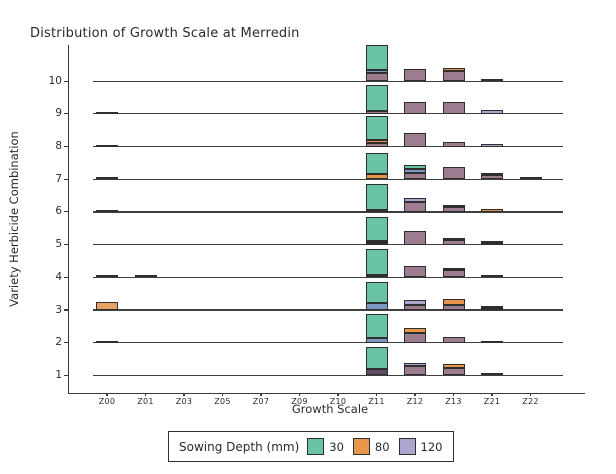  Describe the element at coordinates (415, 401) in the screenshot. I see `x-tick-label: Z12` at that location.